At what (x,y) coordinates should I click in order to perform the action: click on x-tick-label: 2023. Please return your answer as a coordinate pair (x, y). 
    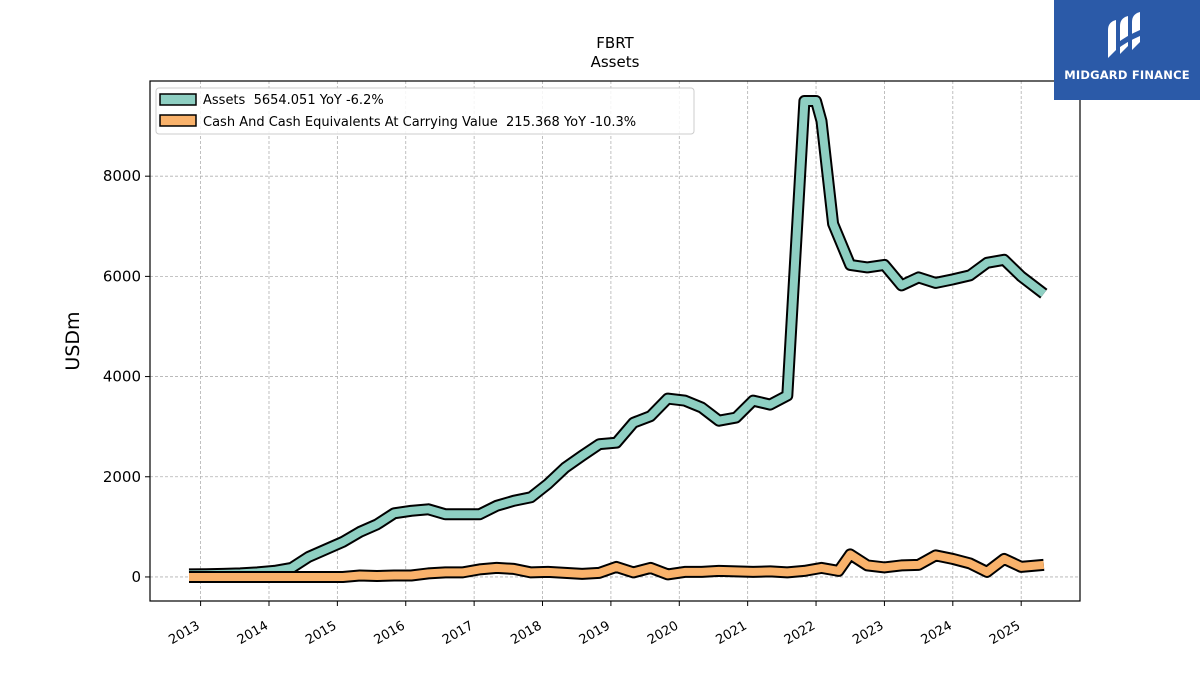
    Looking at the image, I should click on (868, 633).